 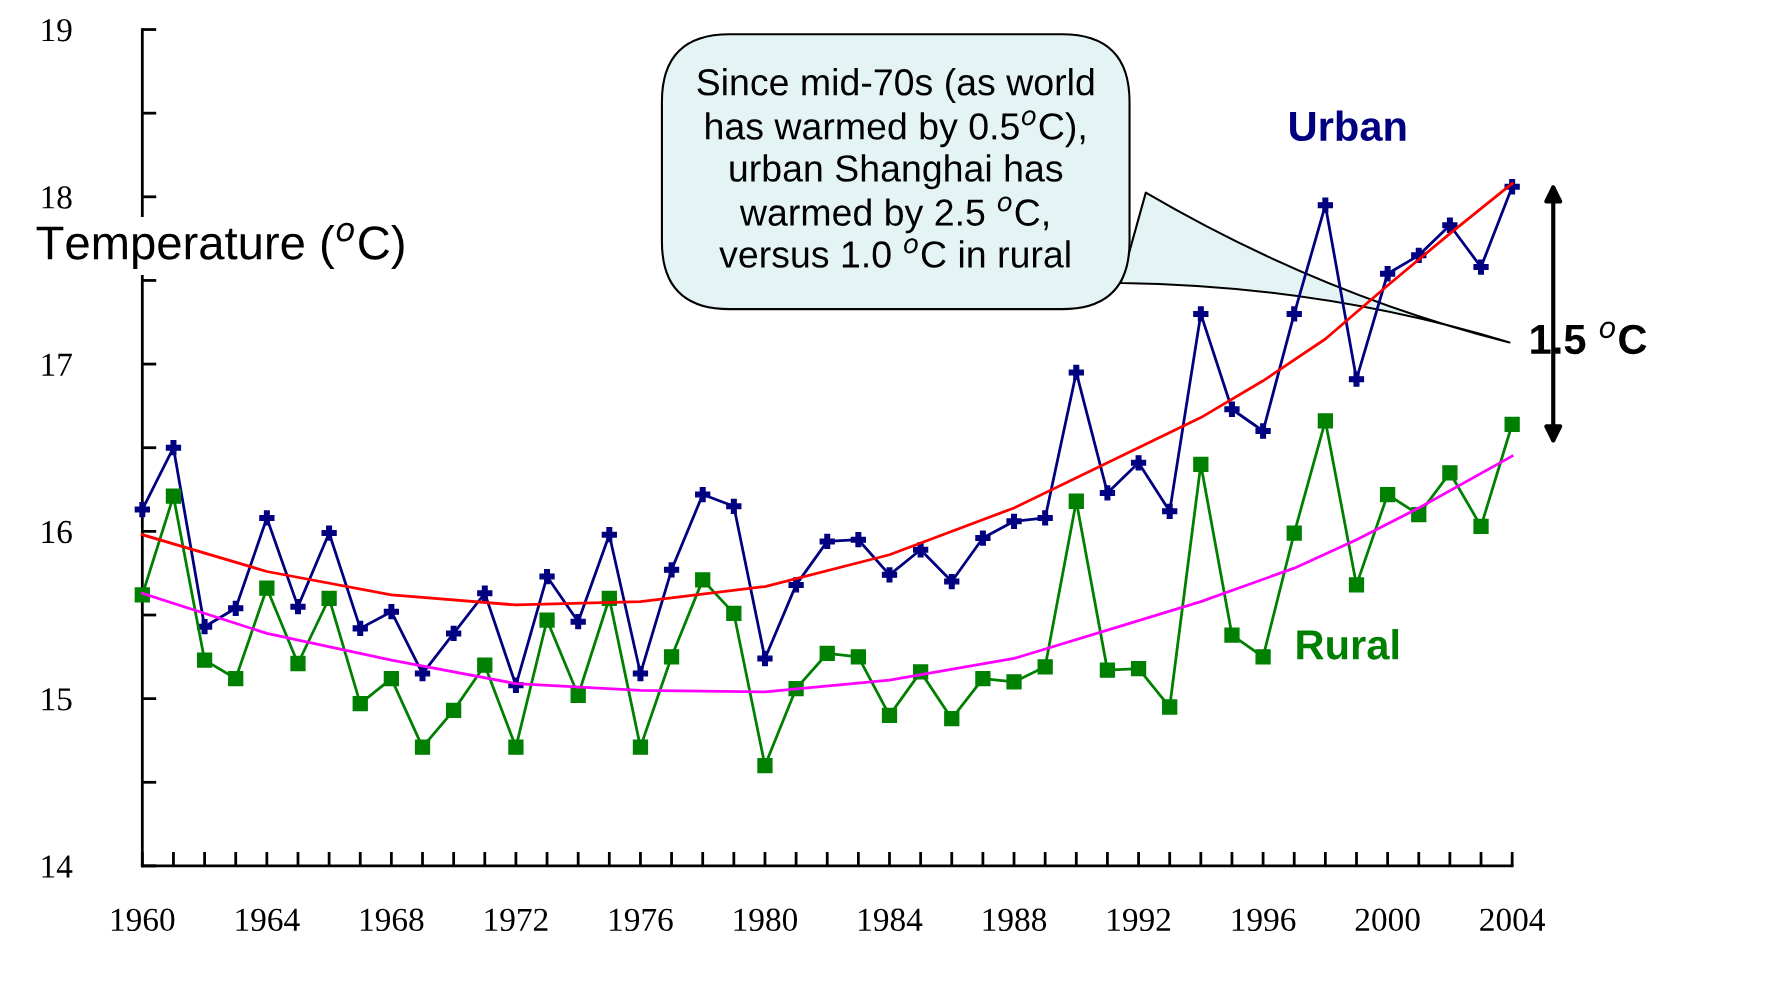 I want to click on x-tick-label: 1984, so click(x=891, y=920).